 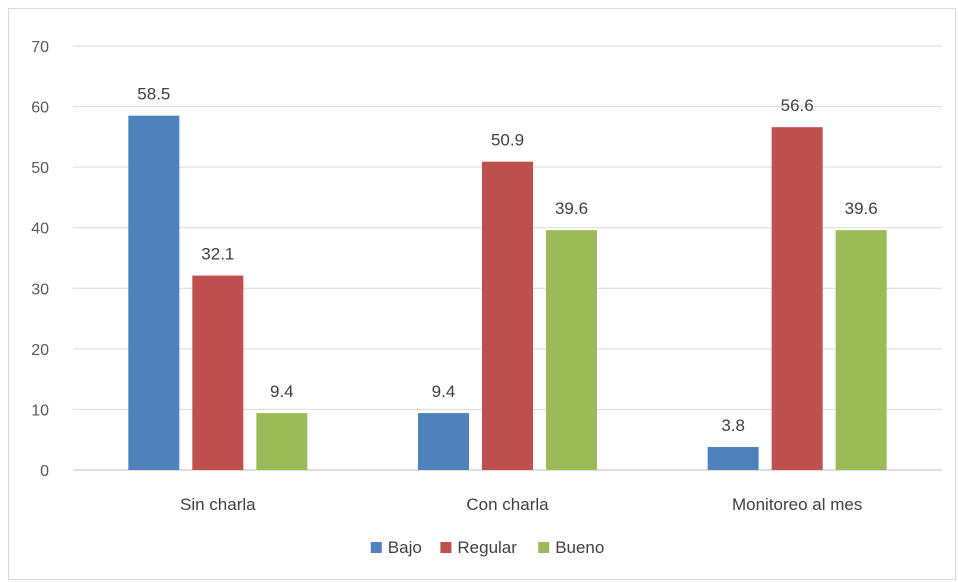 I want to click on y-tick-label: 40, so click(x=40, y=229).